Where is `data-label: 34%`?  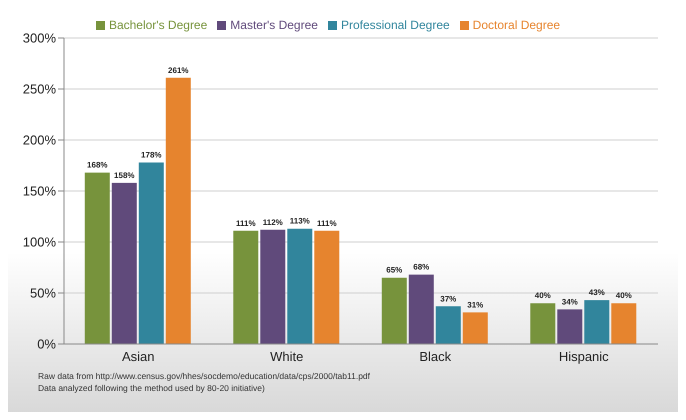 data-label: 34% is located at coordinates (570, 301).